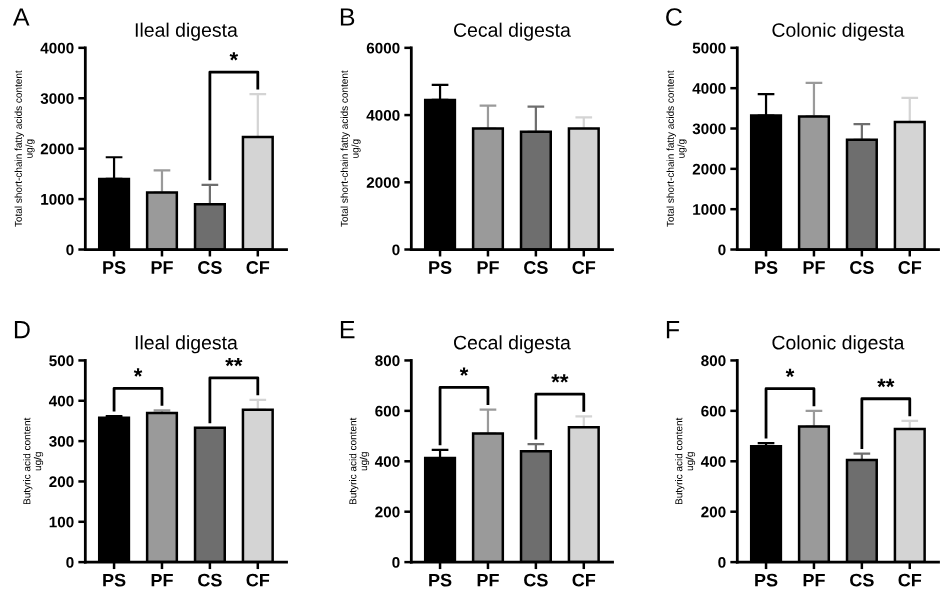  I want to click on text: A, so click(21, 17).